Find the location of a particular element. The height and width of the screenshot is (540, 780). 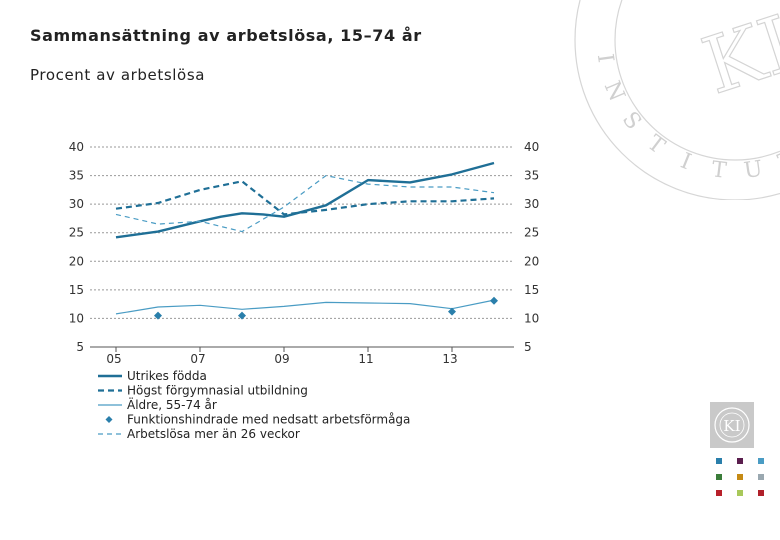

ki-logo-text: KI is located at coordinates (731, 426).